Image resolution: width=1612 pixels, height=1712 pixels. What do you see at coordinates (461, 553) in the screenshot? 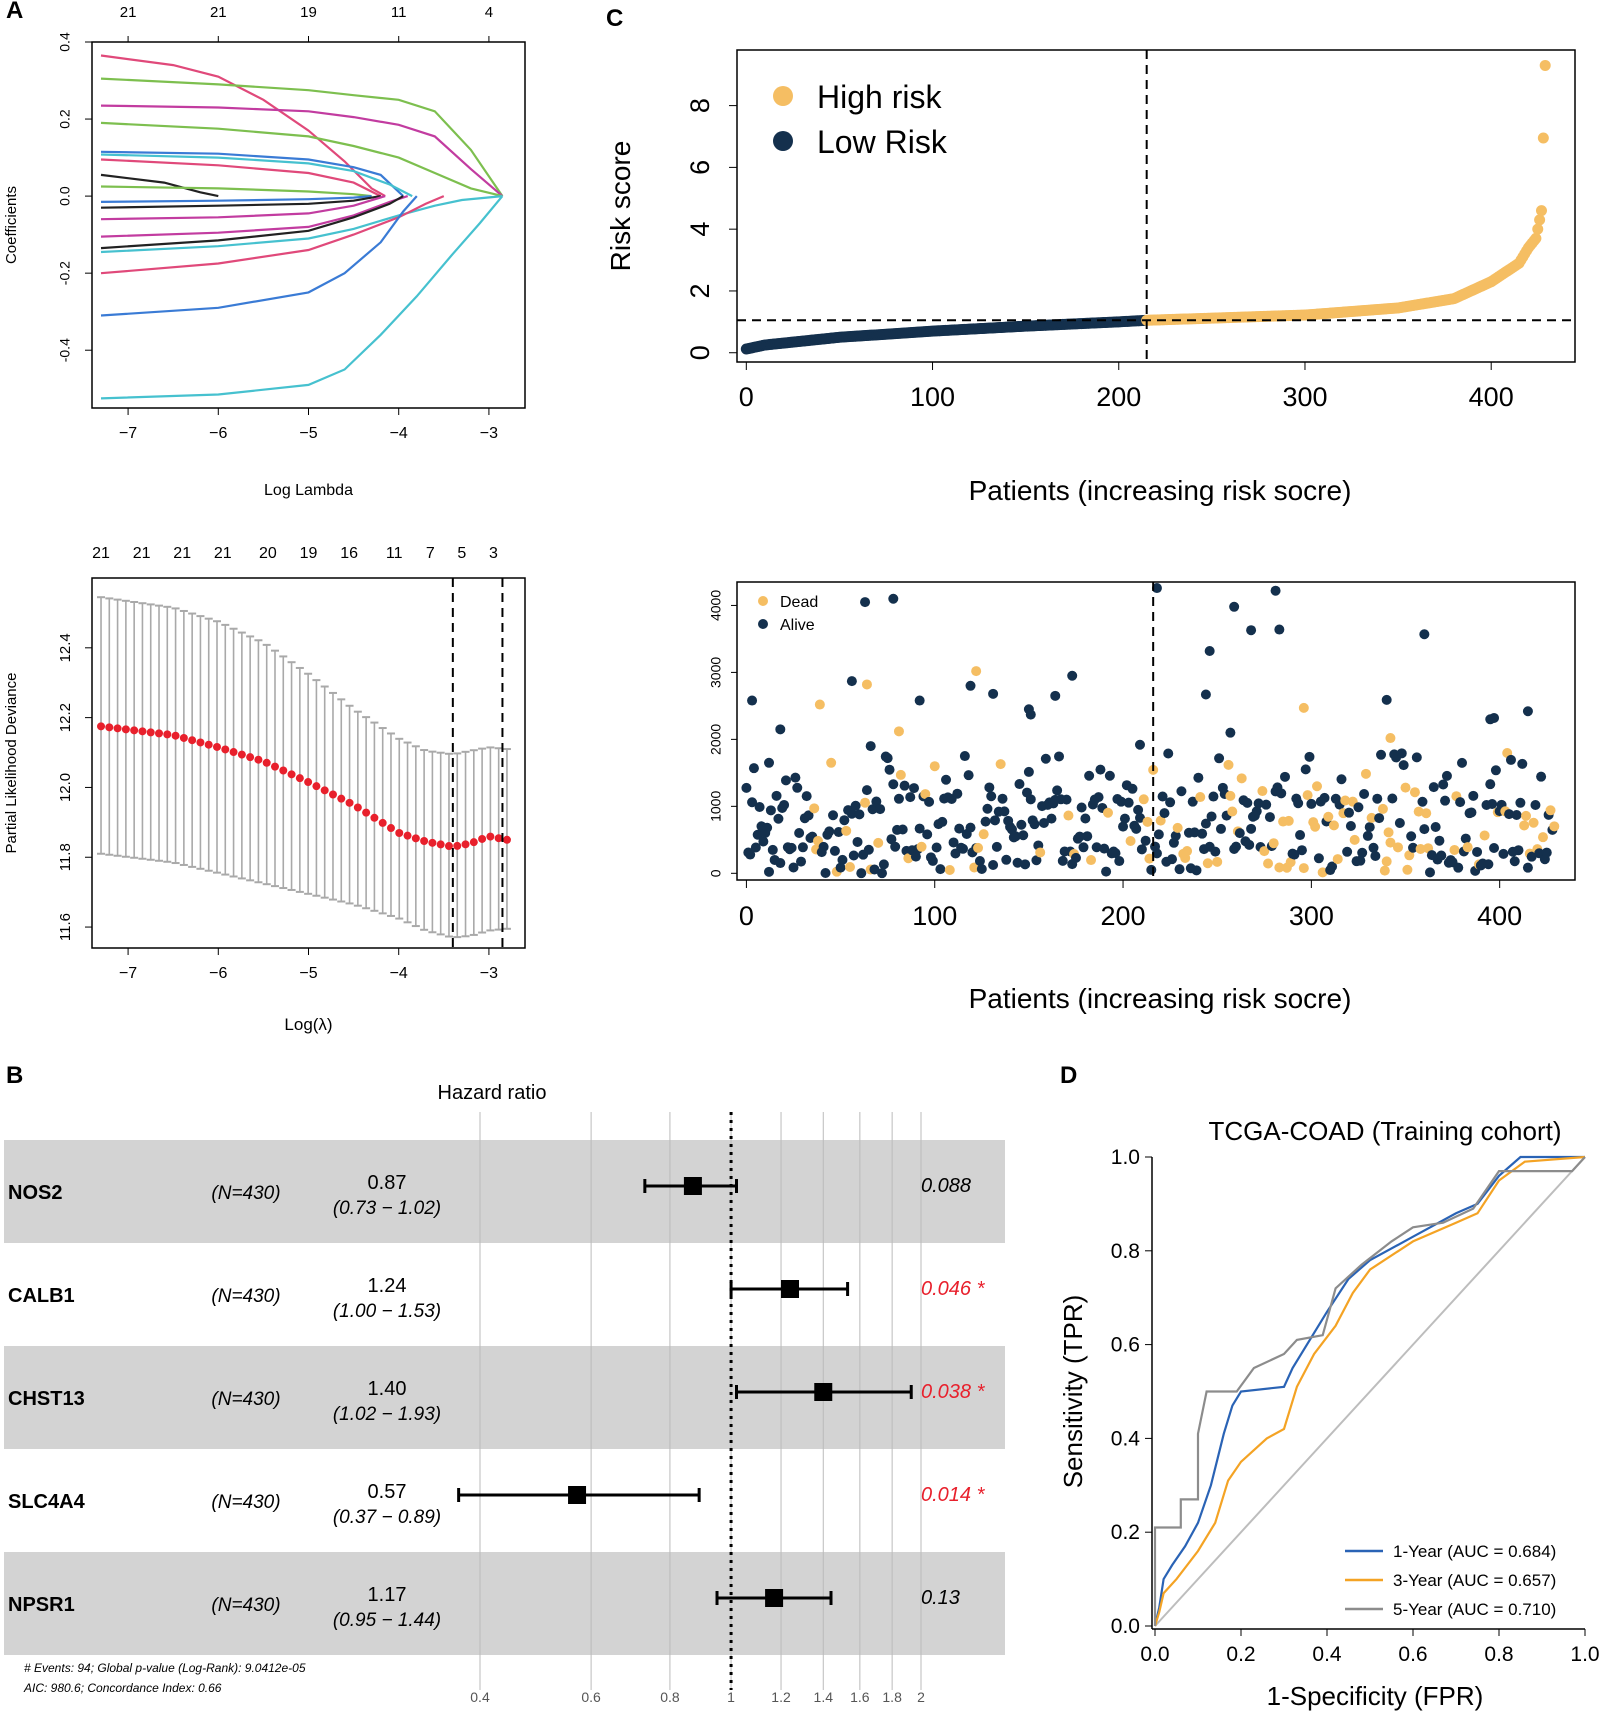
I see `top-tick-label: 5` at bounding box center [461, 553].